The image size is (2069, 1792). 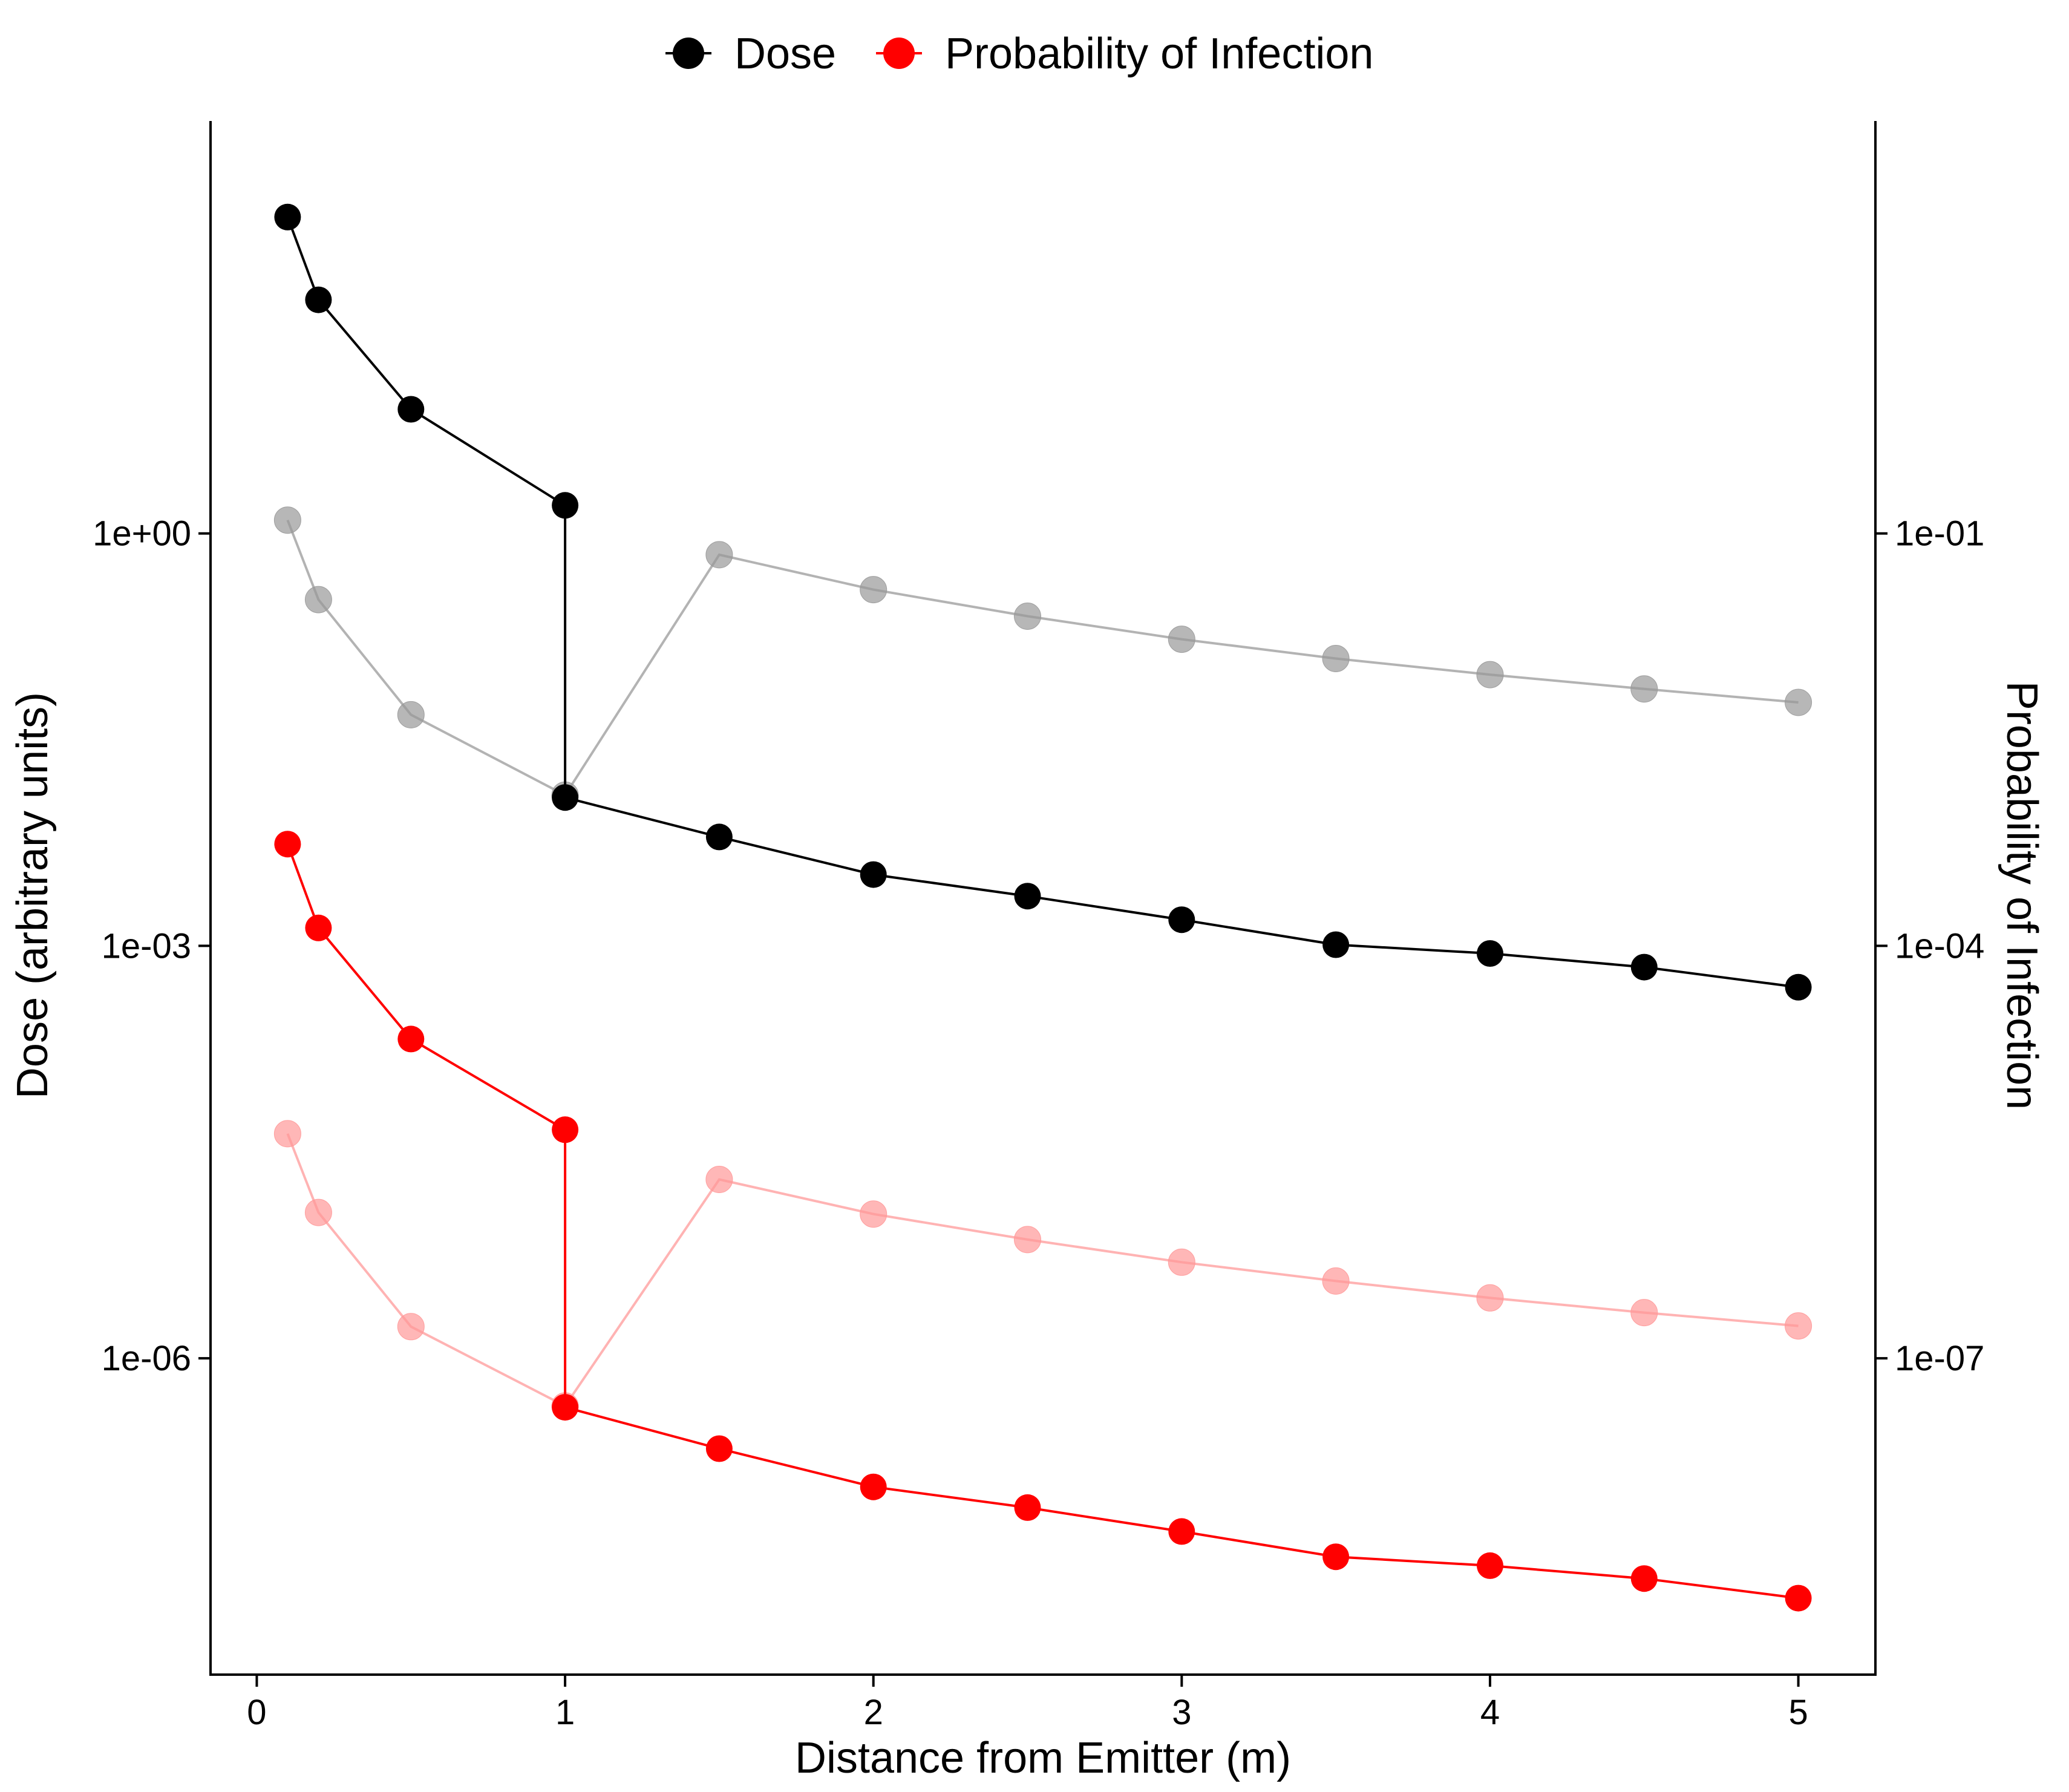 I want to click on x-tick-label: 4, so click(x=1490, y=1713).